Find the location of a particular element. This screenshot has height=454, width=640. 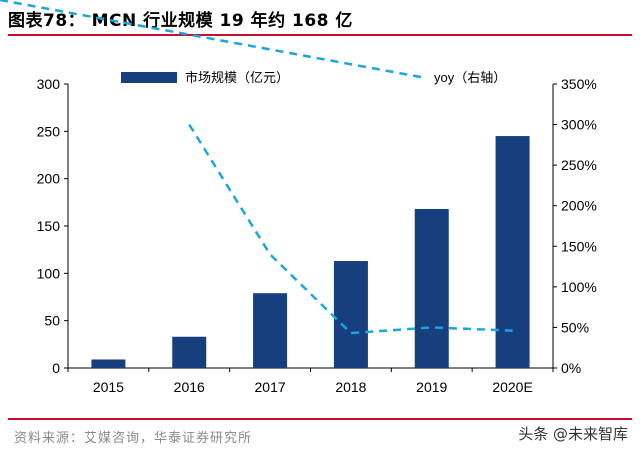

x-tick-label: 2020E is located at coordinates (512, 387).